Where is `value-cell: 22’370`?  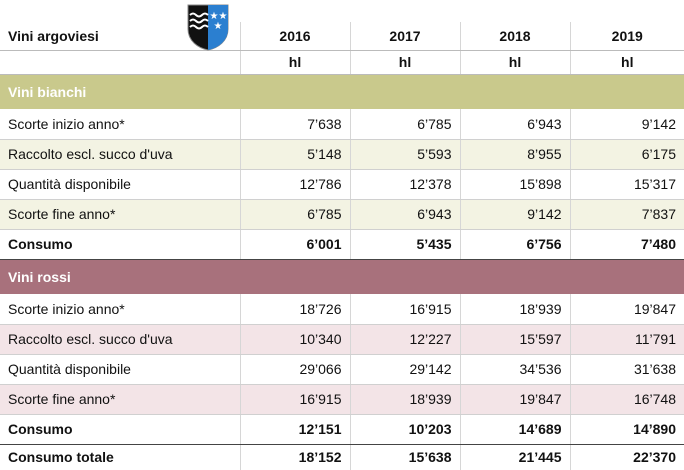
value-cell: 22’370 is located at coordinates (626, 457).